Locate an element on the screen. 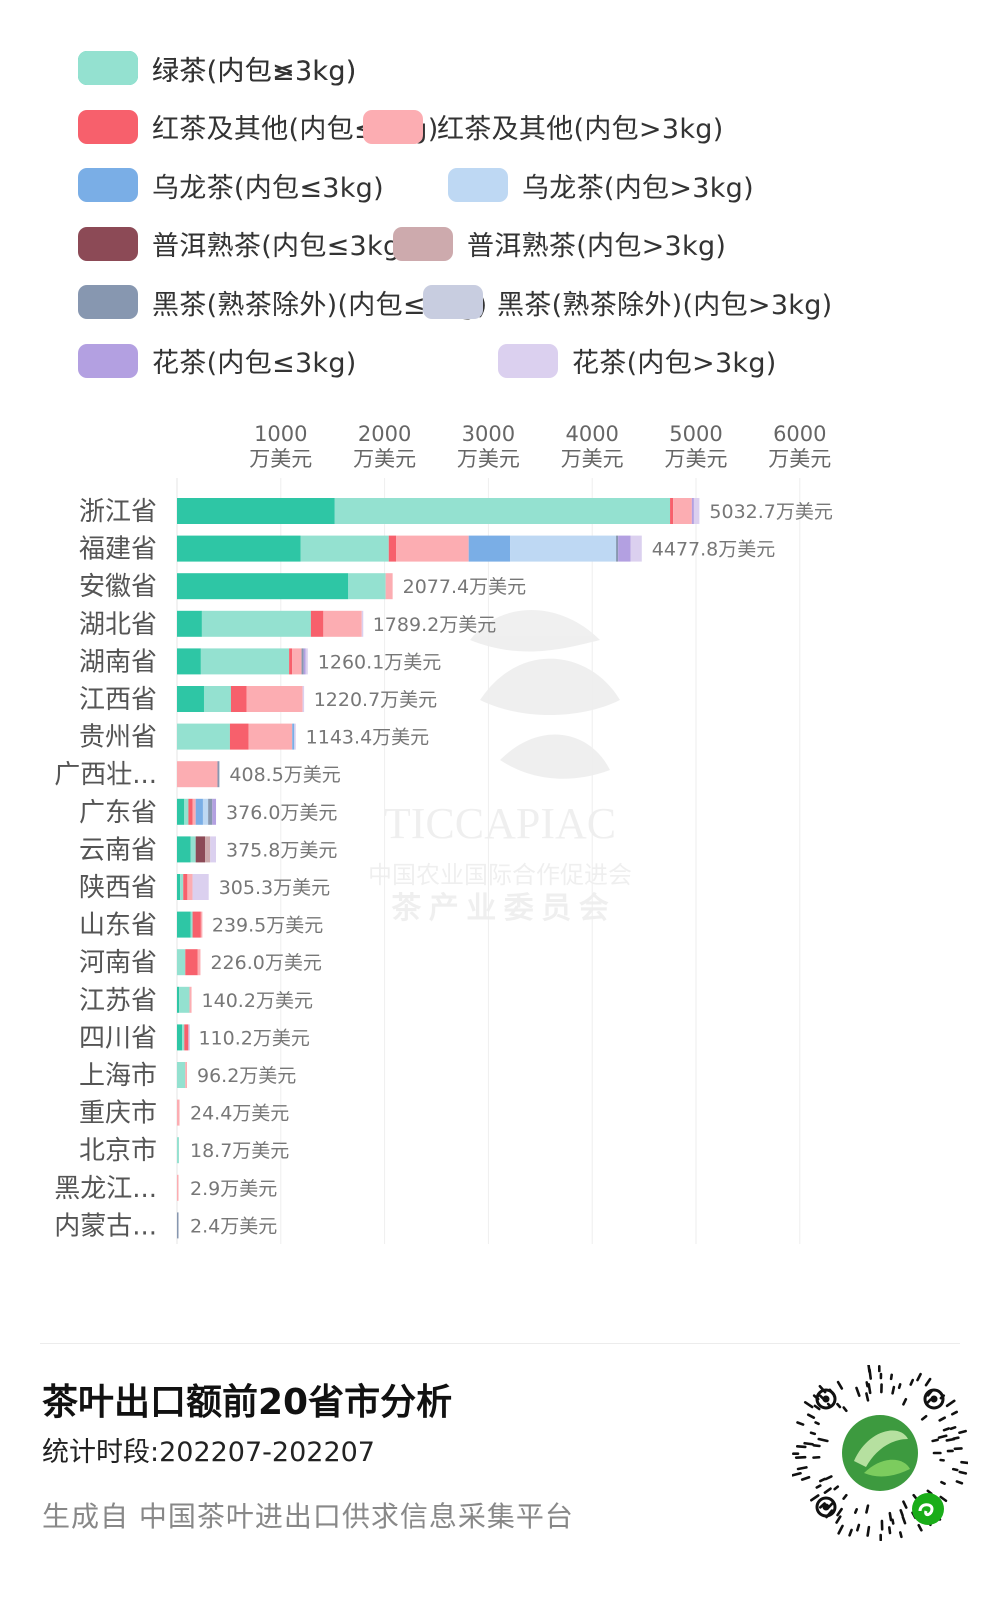  x-tick-label: 6000 is located at coordinates (799, 434).